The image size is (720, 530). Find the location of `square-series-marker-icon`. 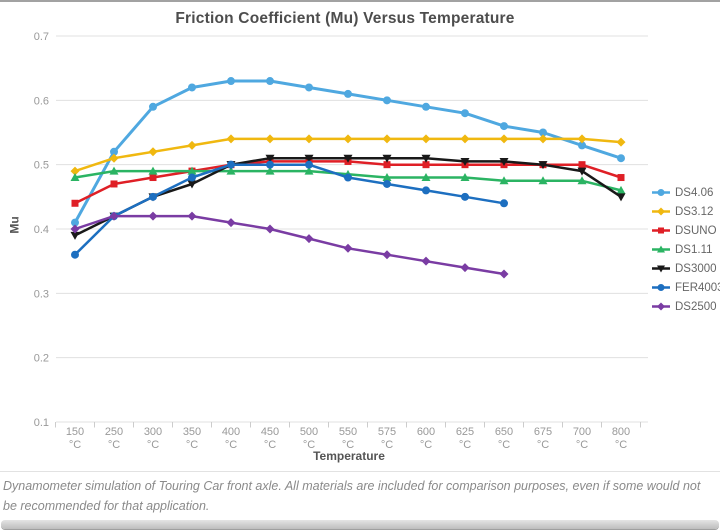

square-series-marker-icon is located at coordinates (661, 230).